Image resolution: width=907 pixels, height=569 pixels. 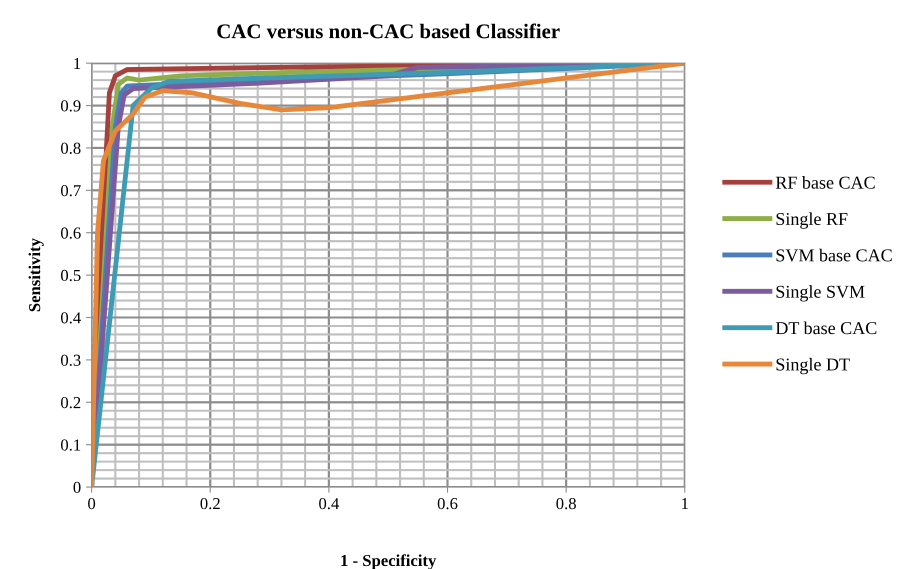 What do you see at coordinates (210, 504) in the screenshot?
I see `x-tick-label: 0.2` at bounding box center [210, 504].